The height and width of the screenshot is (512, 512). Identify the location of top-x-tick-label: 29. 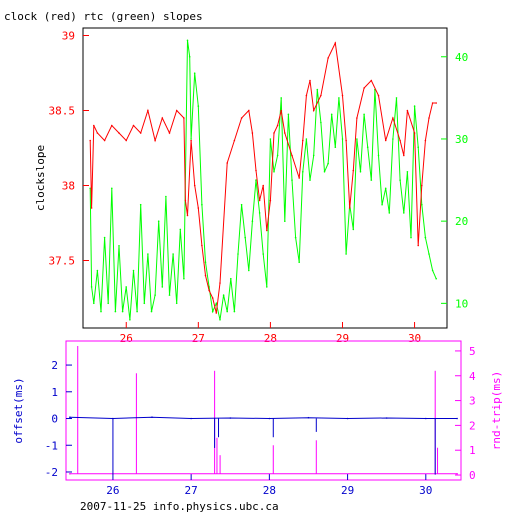
(342, 338).